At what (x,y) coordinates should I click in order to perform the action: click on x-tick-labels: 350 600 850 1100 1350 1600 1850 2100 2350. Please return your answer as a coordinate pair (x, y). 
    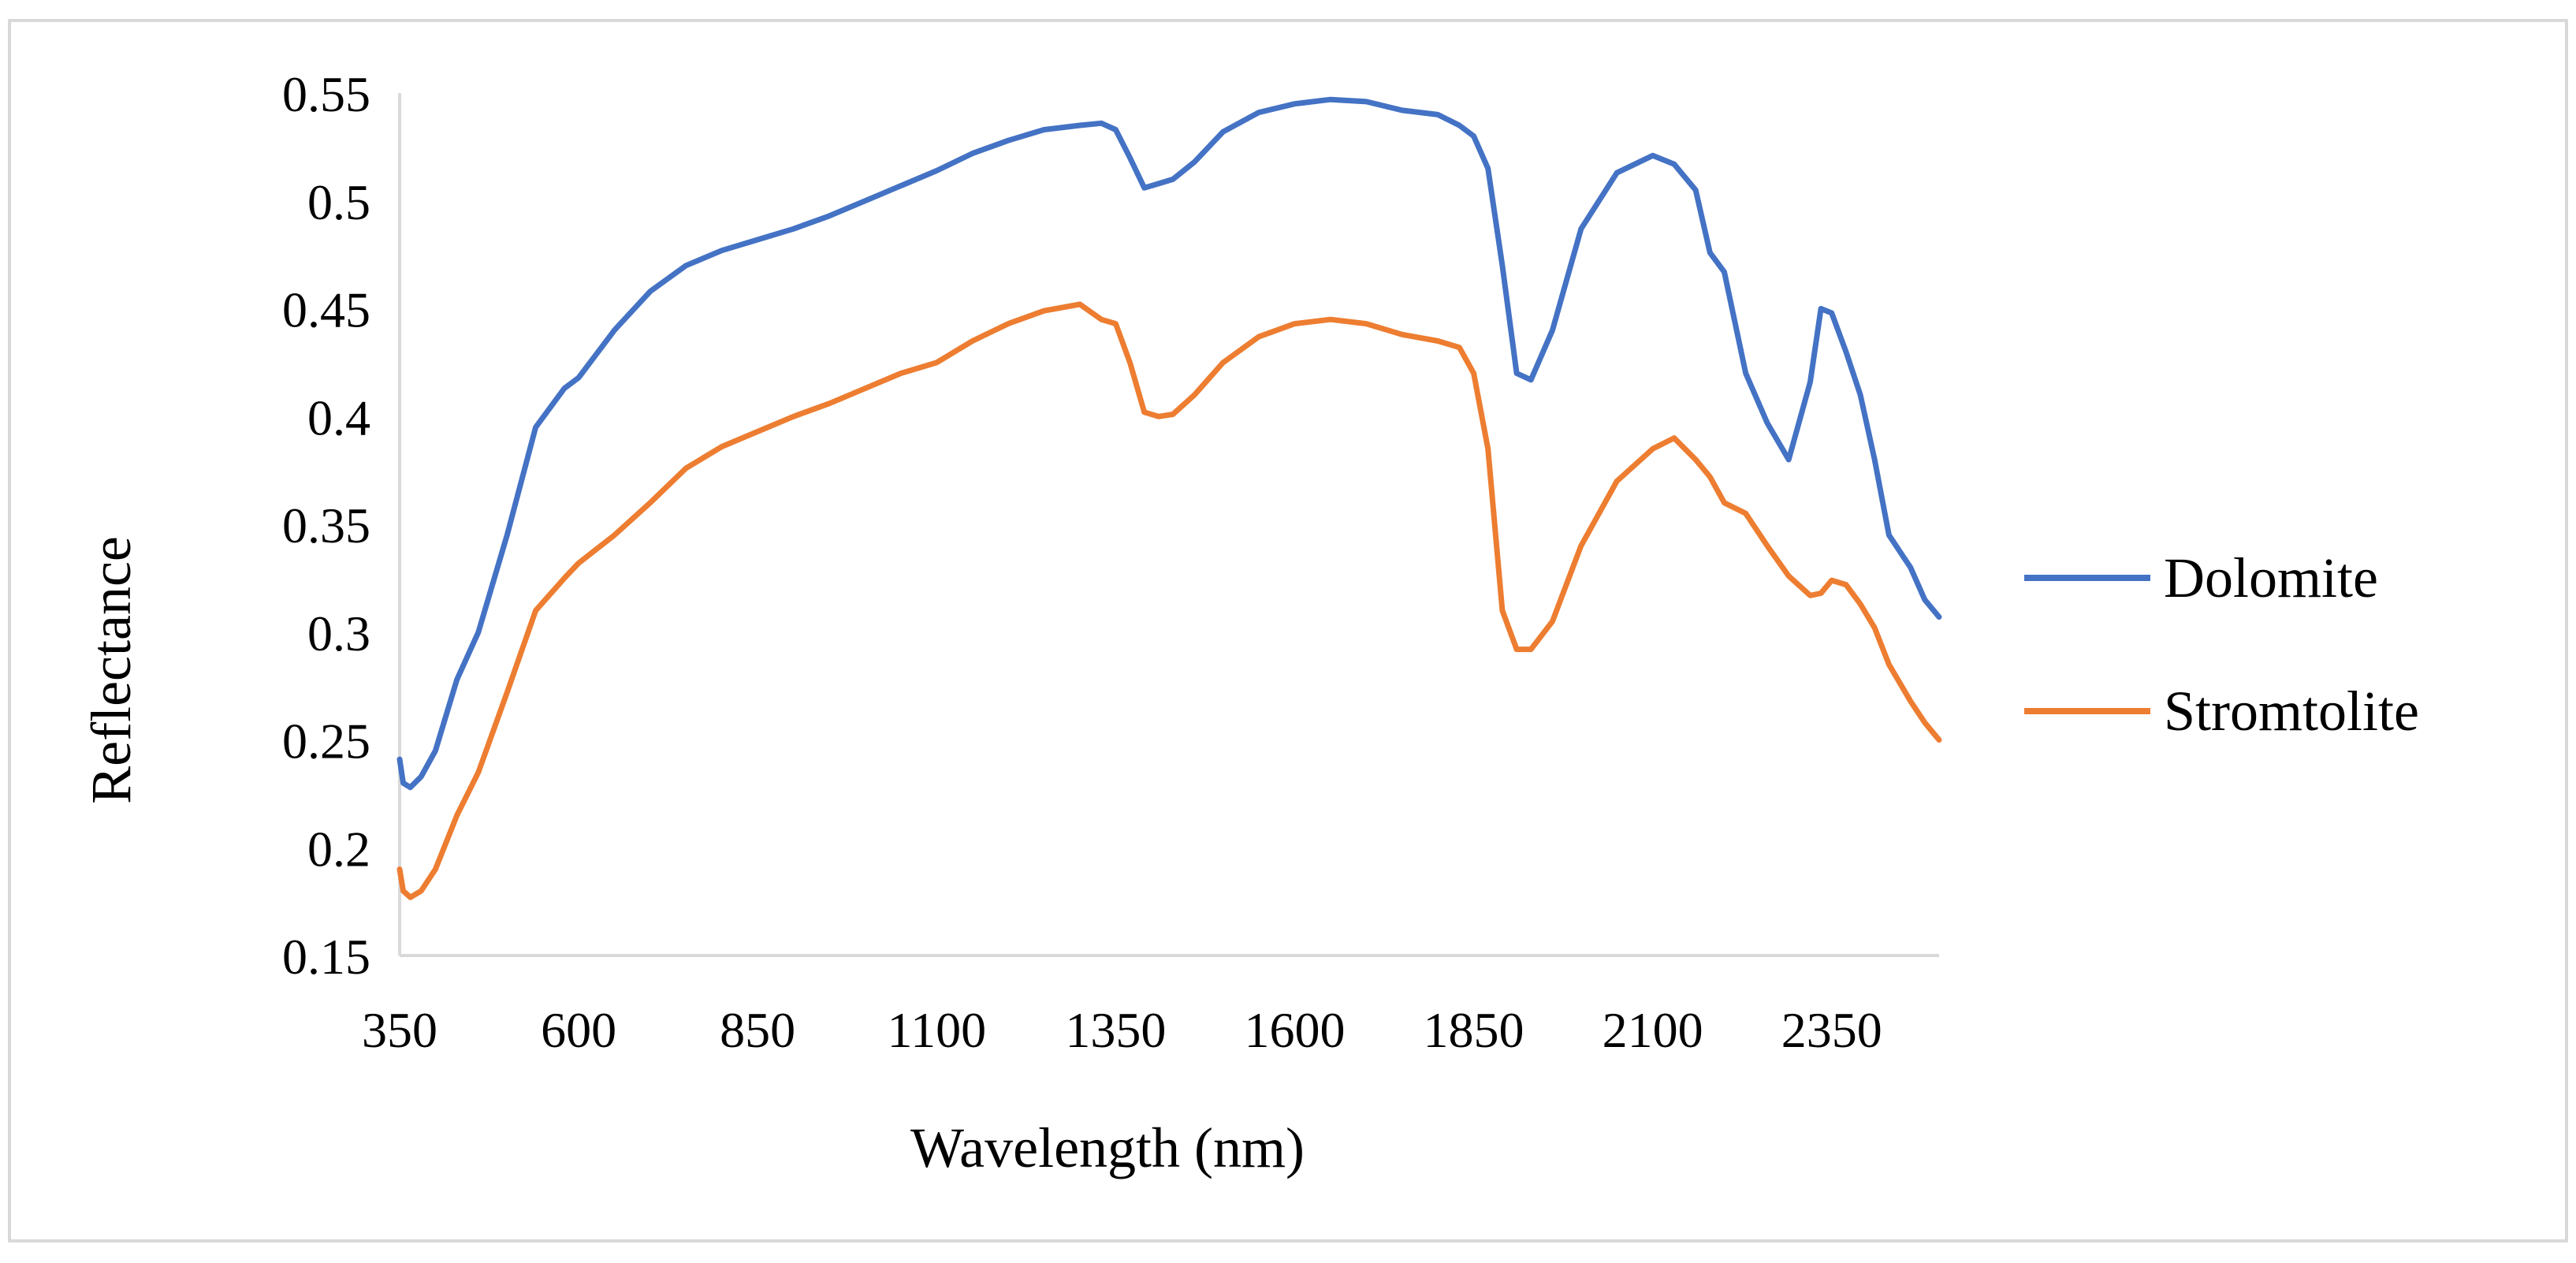
    Looking at the image, I should click on (1122, 1030).